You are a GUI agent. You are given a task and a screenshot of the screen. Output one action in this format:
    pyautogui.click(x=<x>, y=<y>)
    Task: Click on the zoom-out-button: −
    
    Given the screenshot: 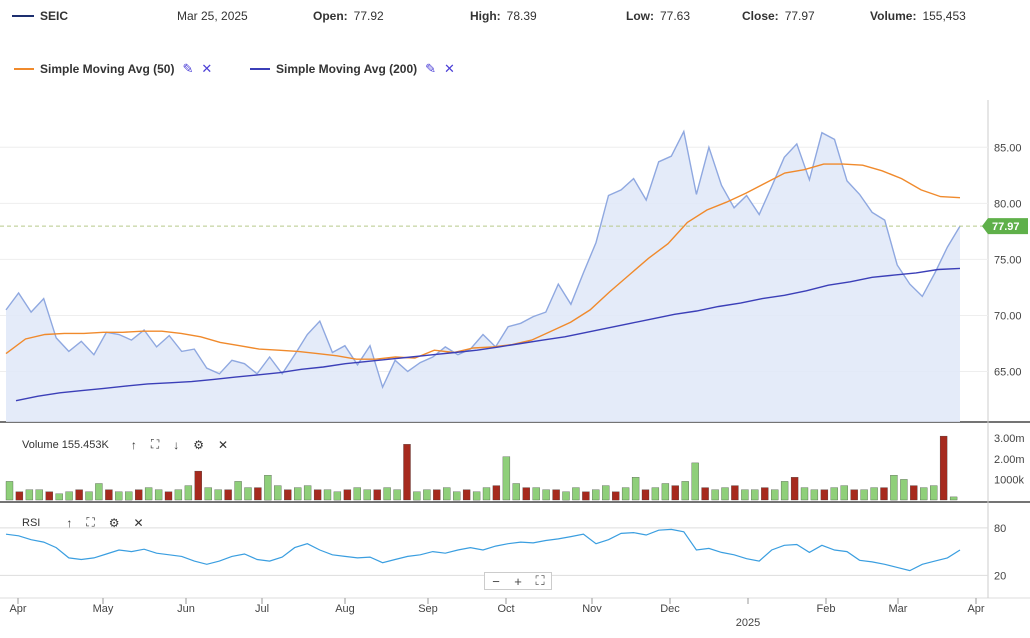 What is the action you would take?
    pyautogui.click(x=496, y=581)
    